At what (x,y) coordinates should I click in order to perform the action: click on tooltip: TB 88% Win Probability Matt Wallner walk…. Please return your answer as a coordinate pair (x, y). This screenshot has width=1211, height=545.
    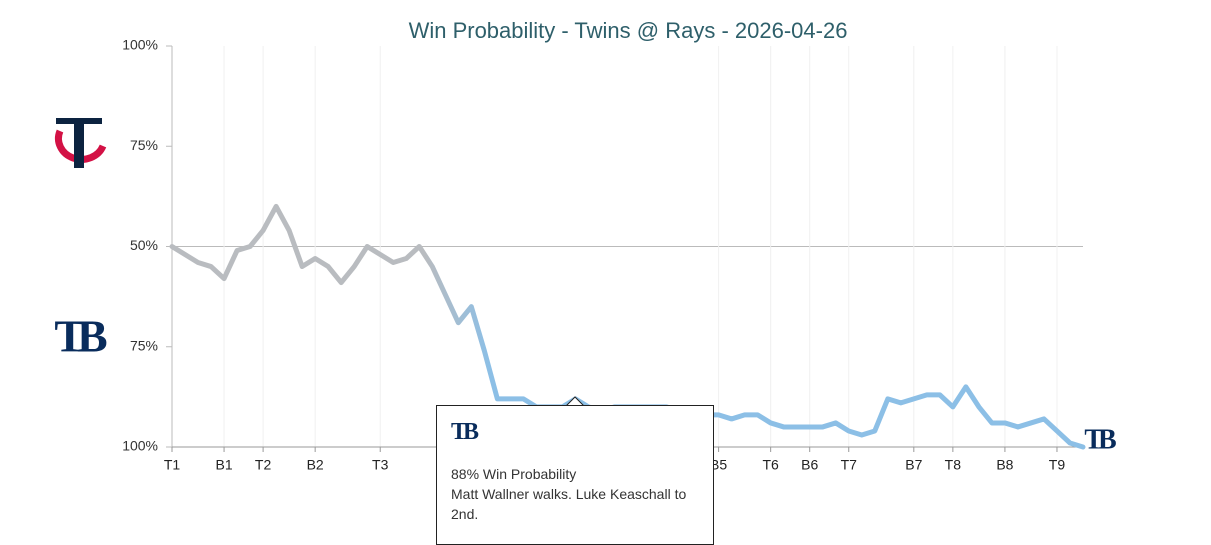
    Looking at the image, I should click on (575, 475).